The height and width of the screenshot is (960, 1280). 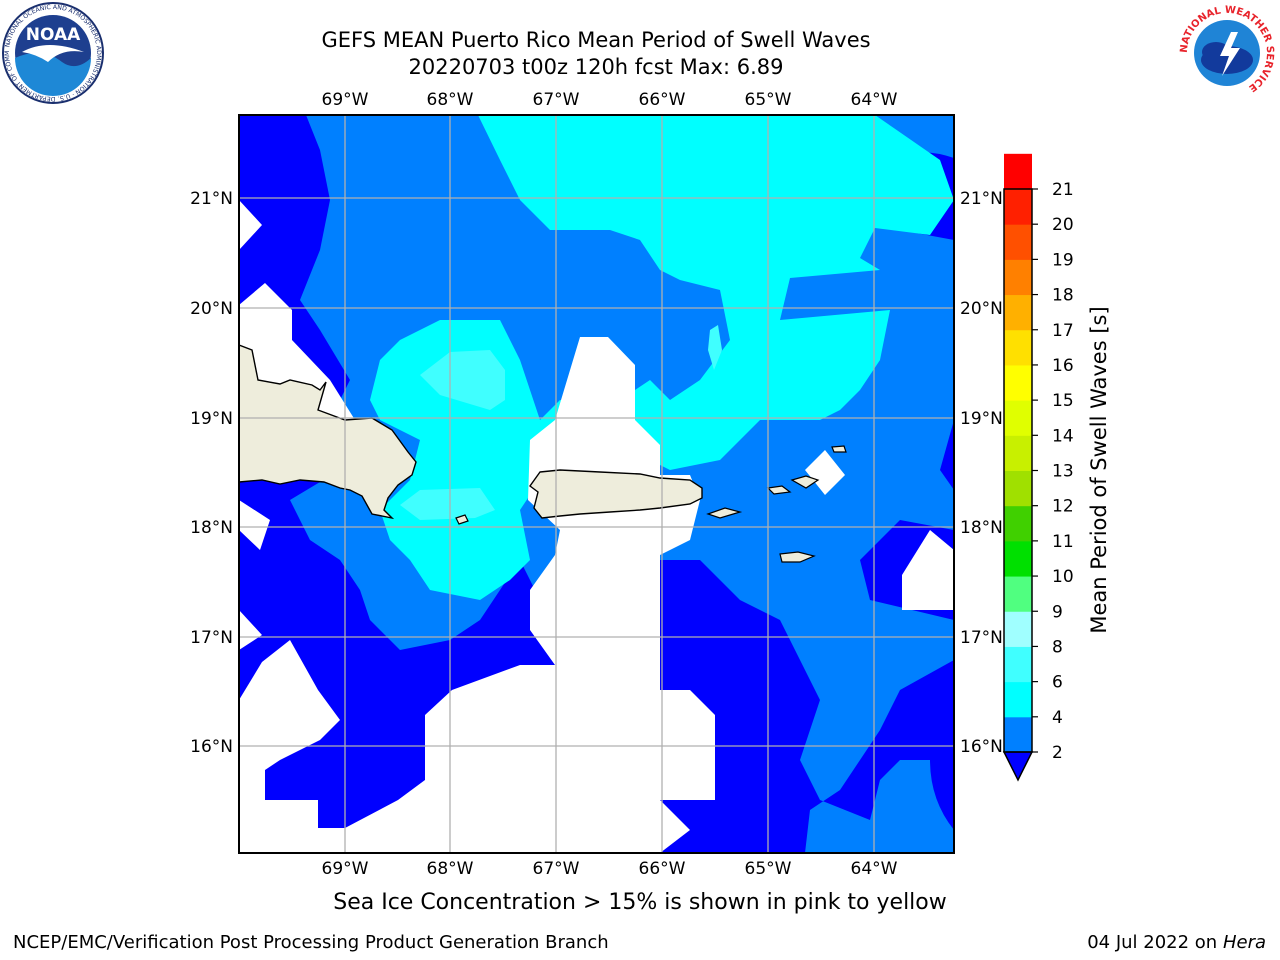 What do you see at coordinates (1063, 260) in the screenshot?
I see `colorbar-tick-label: 19` at bounding box center [1063, 260].